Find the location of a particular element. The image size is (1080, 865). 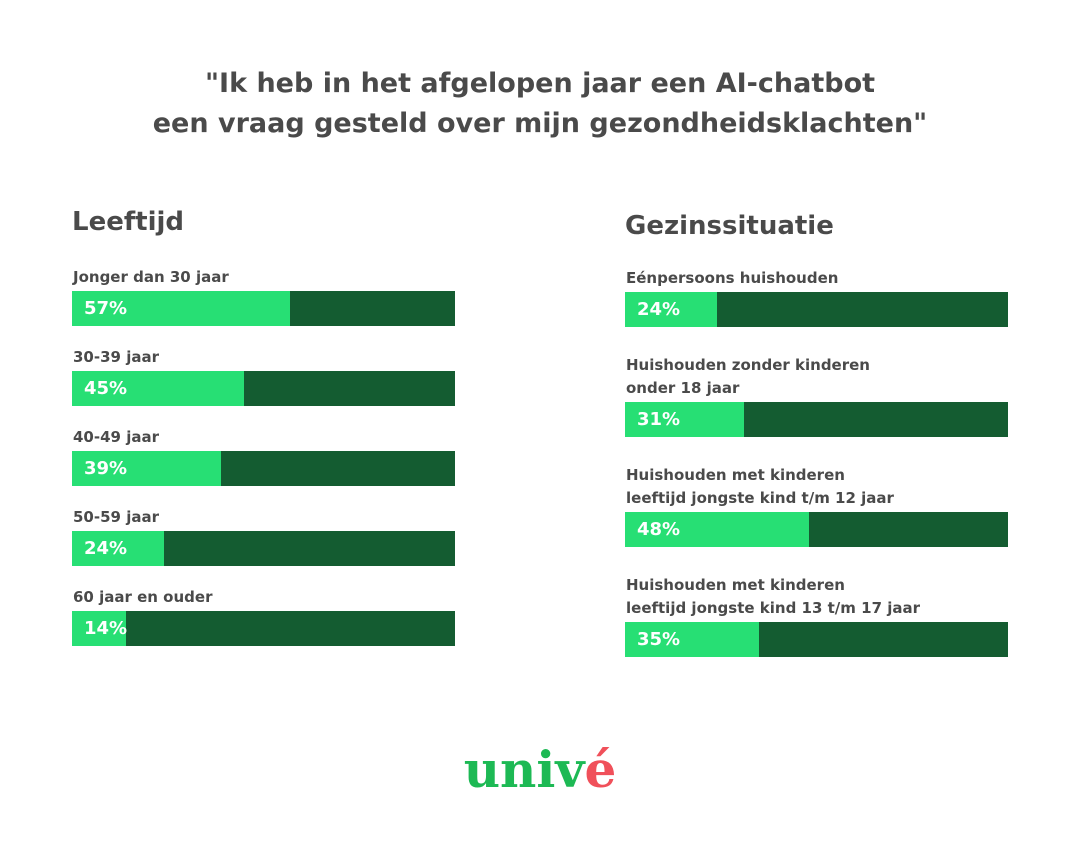

category-label: Eénpersoons huishouden is located at coordinates (732, 278).